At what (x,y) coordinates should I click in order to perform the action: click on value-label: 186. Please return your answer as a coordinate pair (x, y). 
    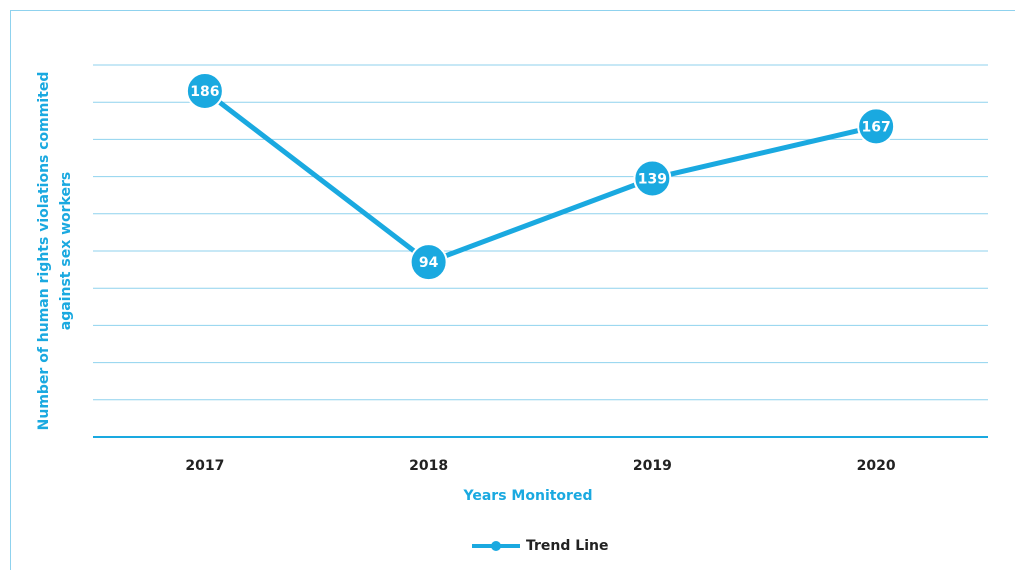
    Looking at the image, I should click on (204, 92).